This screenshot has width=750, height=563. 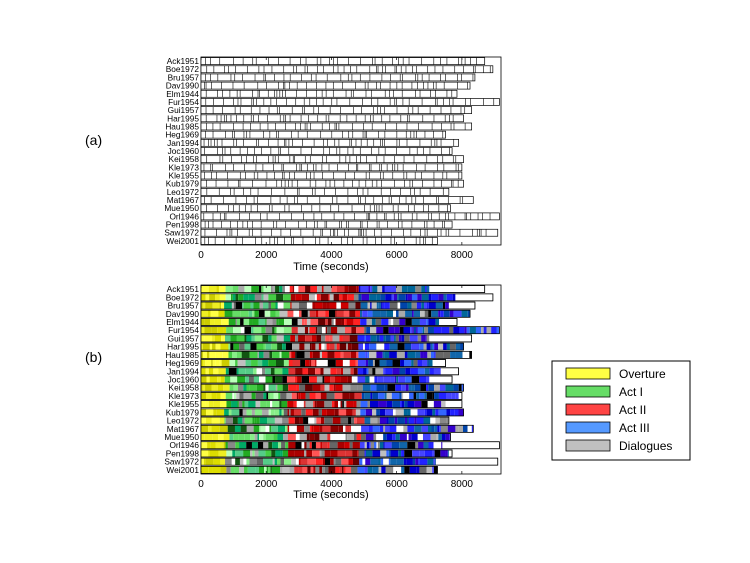 What do you see at coordinates (181, 233) in the screenshot?
I see `category-label: Saw1972` at bounding box center [181, 233].